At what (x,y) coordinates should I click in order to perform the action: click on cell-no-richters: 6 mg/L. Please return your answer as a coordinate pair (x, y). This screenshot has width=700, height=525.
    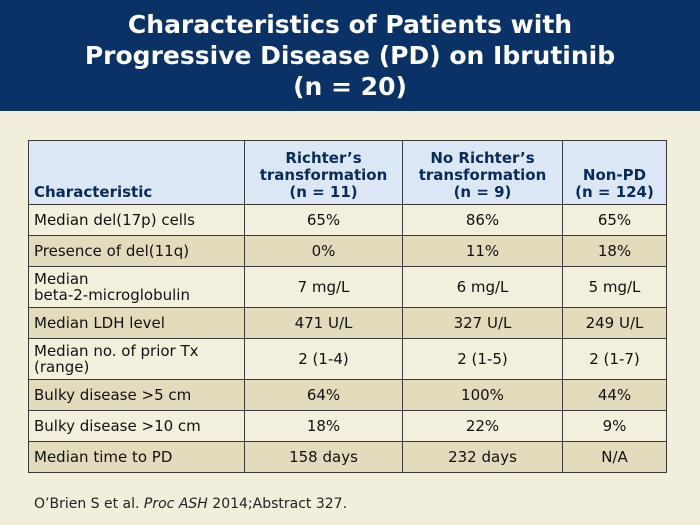
    Looking at the image, I should click on (482, 287).